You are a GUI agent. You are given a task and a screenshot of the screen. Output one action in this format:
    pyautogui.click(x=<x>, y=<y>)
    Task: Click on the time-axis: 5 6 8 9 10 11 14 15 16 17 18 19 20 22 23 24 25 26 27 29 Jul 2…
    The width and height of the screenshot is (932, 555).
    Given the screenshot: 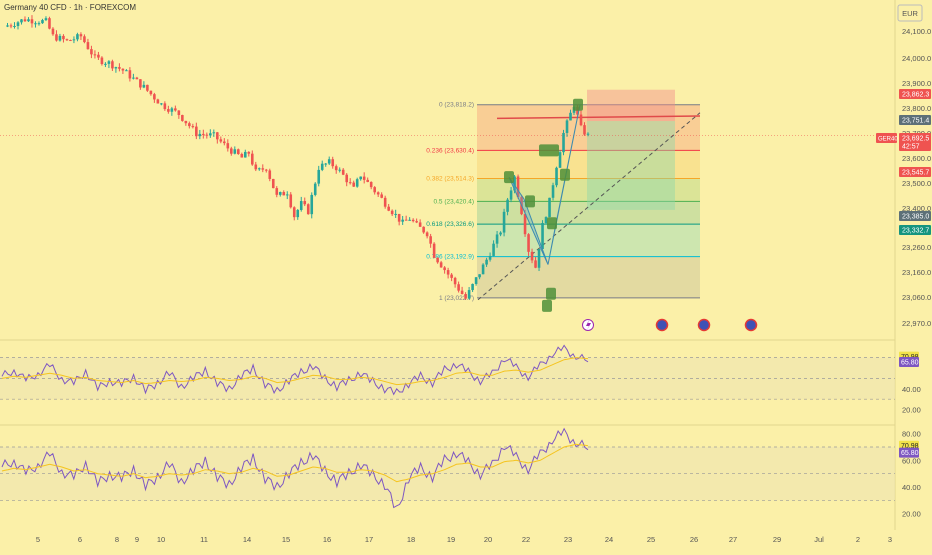 What is the action you would take?
    pyautogui.click(x=464, y=539)
    